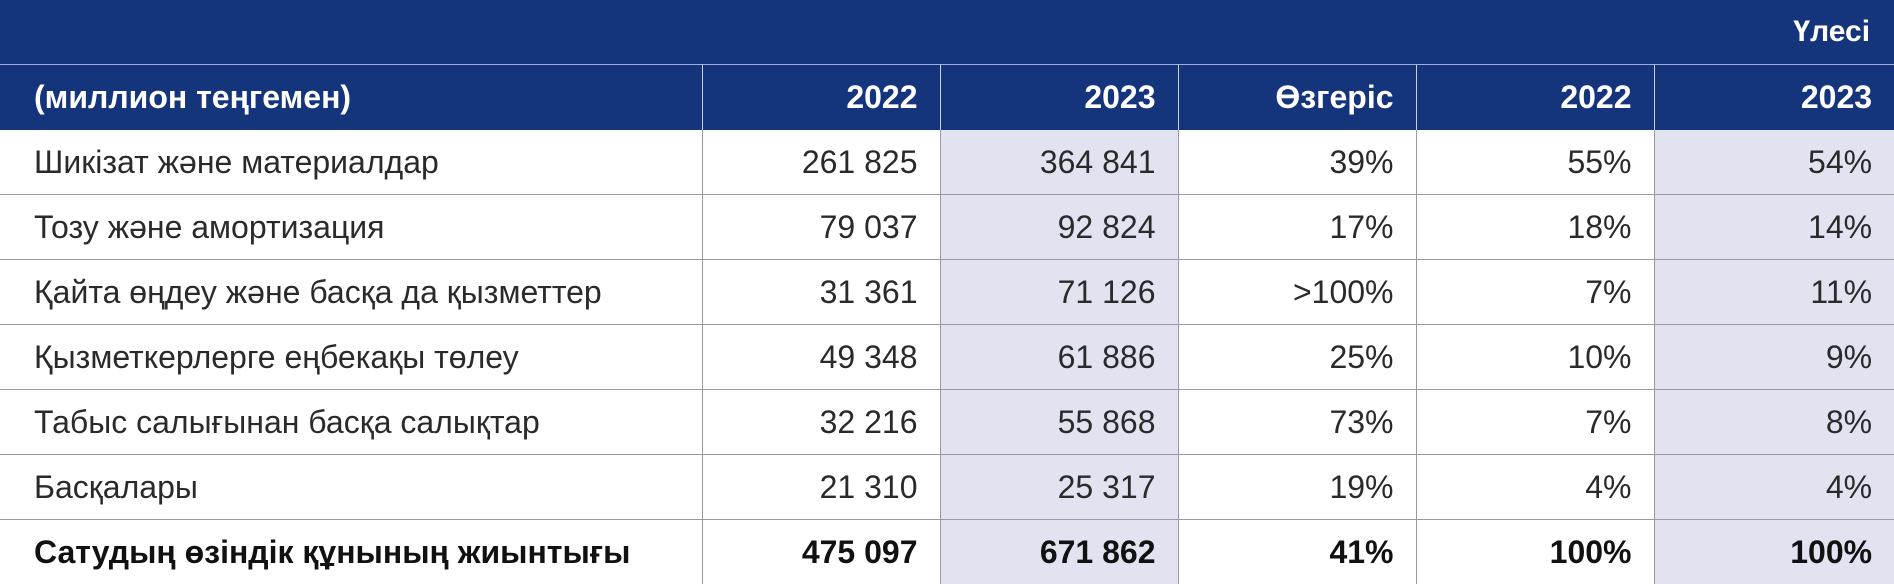 Image resolution: width=1894 pixels, height=584 pixels. What do you see at coordinates (821, 551) in the screenshot?
I see `total-2022: 475 097` at bounding box center [821, 551].